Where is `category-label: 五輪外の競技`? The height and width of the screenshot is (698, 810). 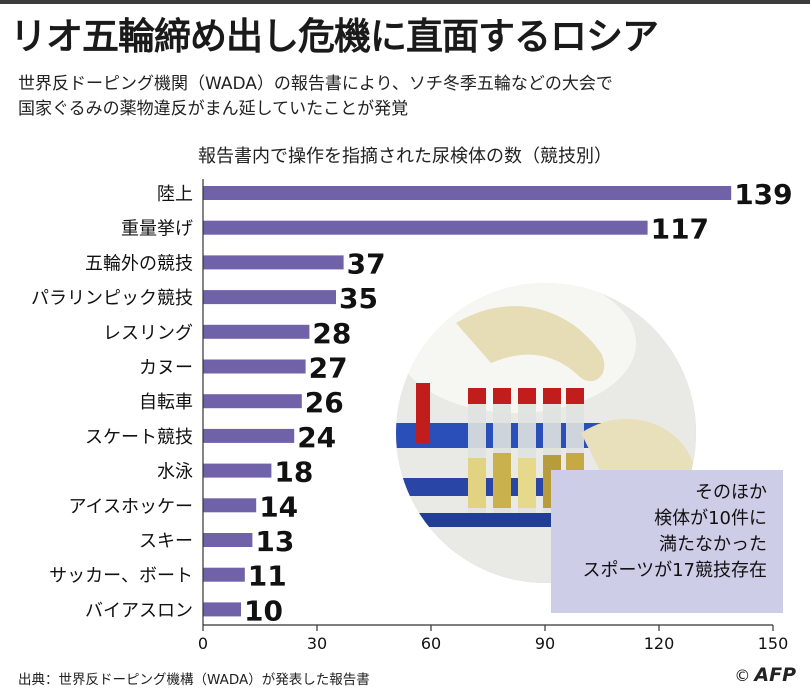 category-label: 五輪外の競技 is located at coordinates (139, 263).